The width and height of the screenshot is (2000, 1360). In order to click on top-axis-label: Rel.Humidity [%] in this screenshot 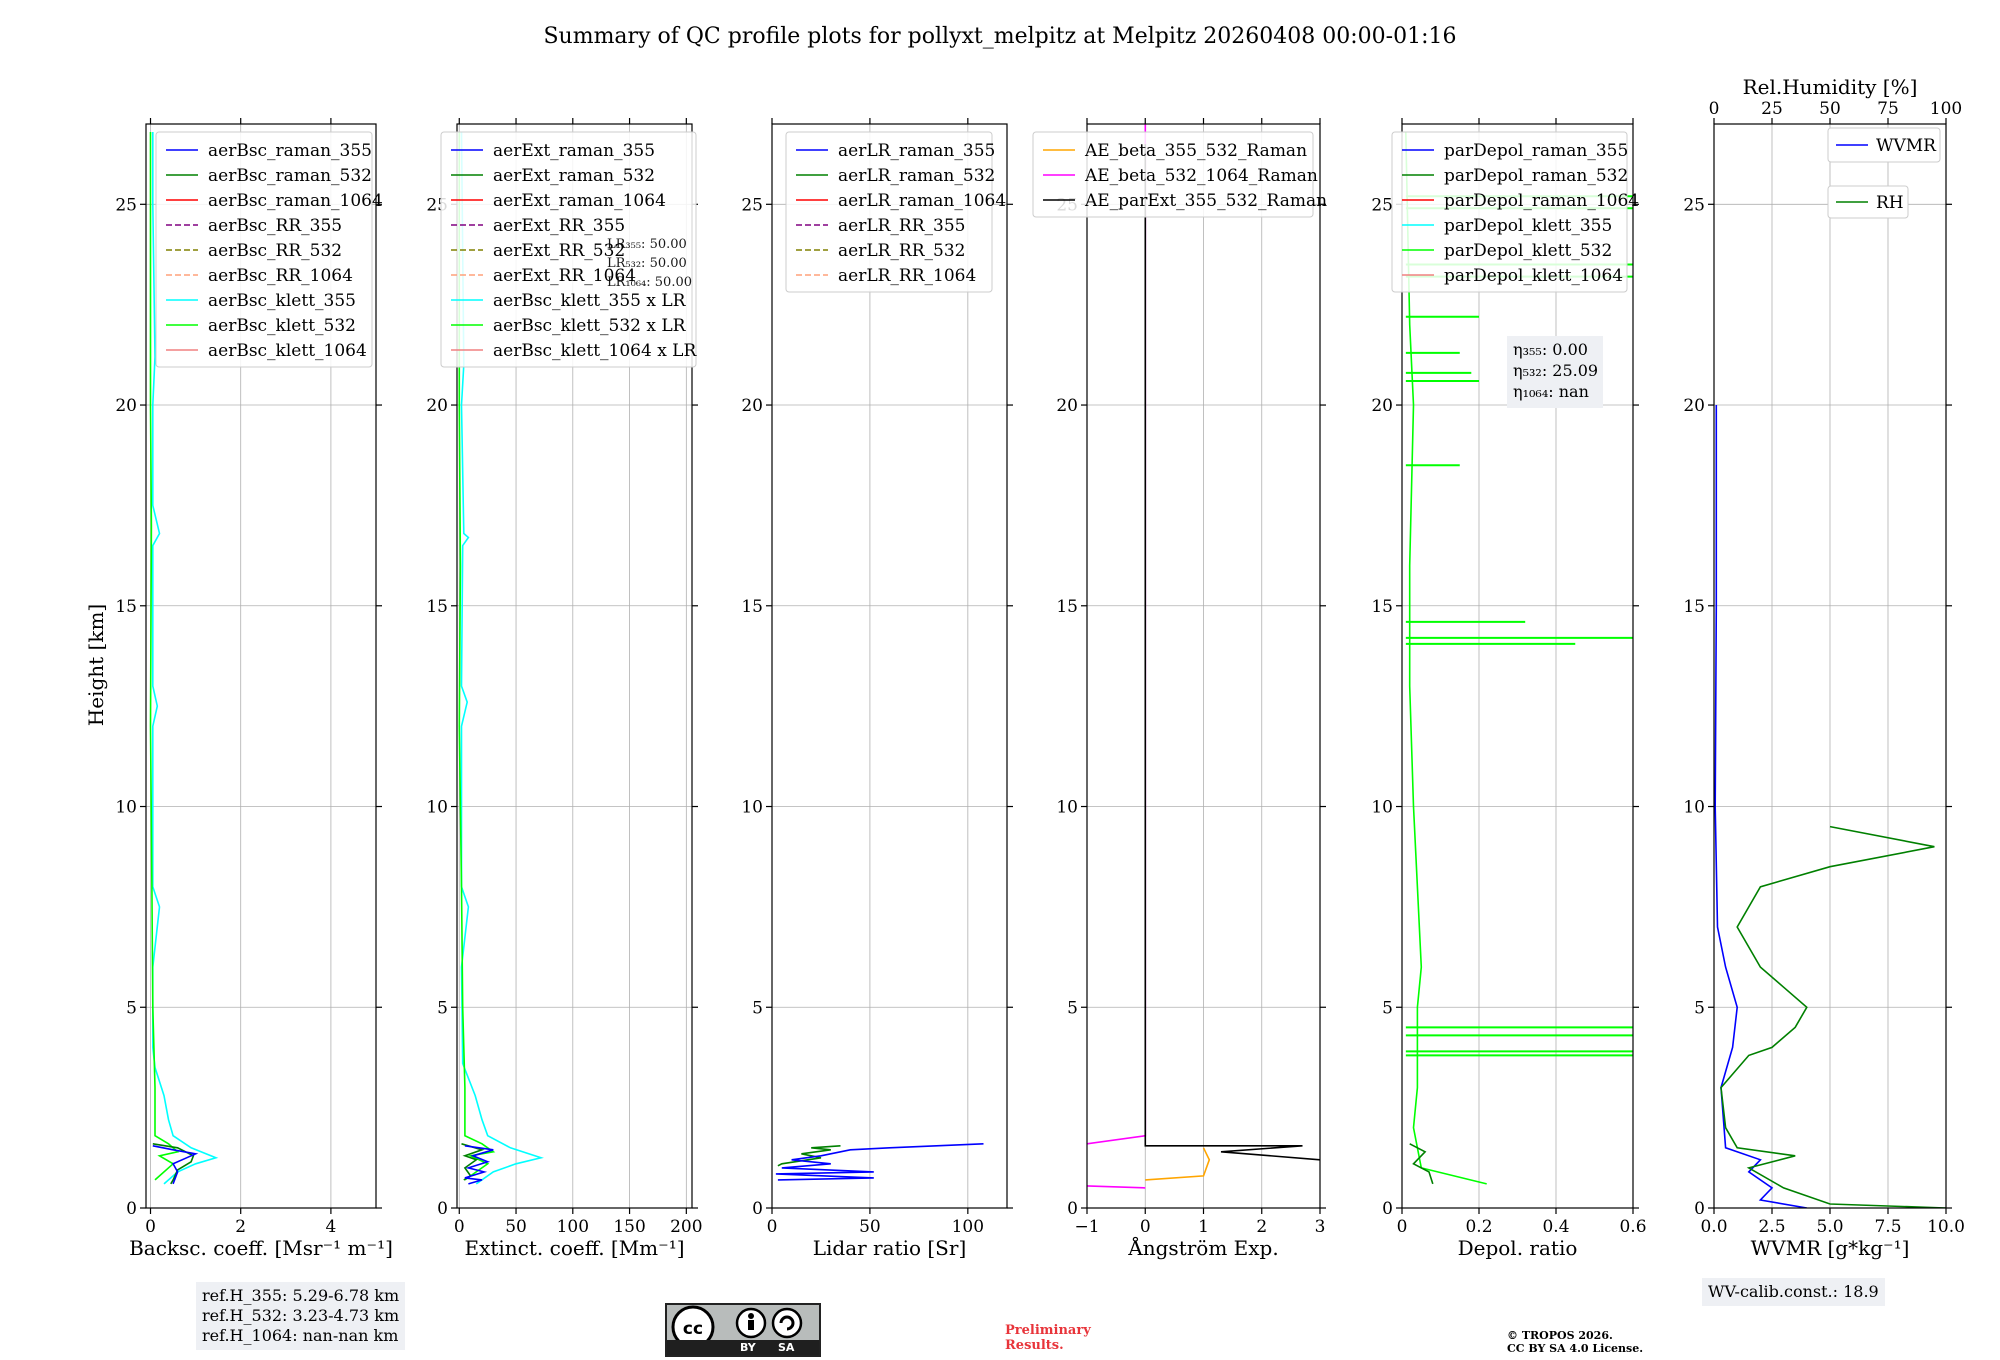, I will do `click(1830, 87)`.